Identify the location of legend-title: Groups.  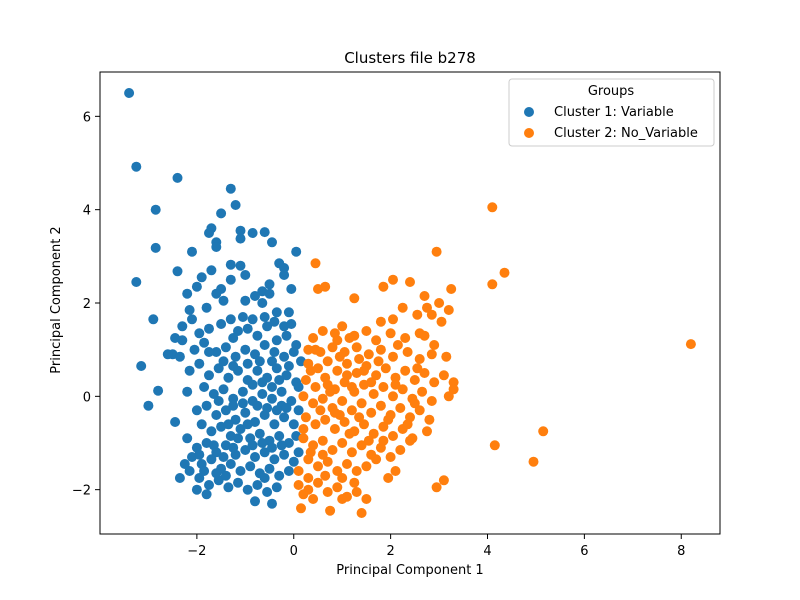
(611, 91).